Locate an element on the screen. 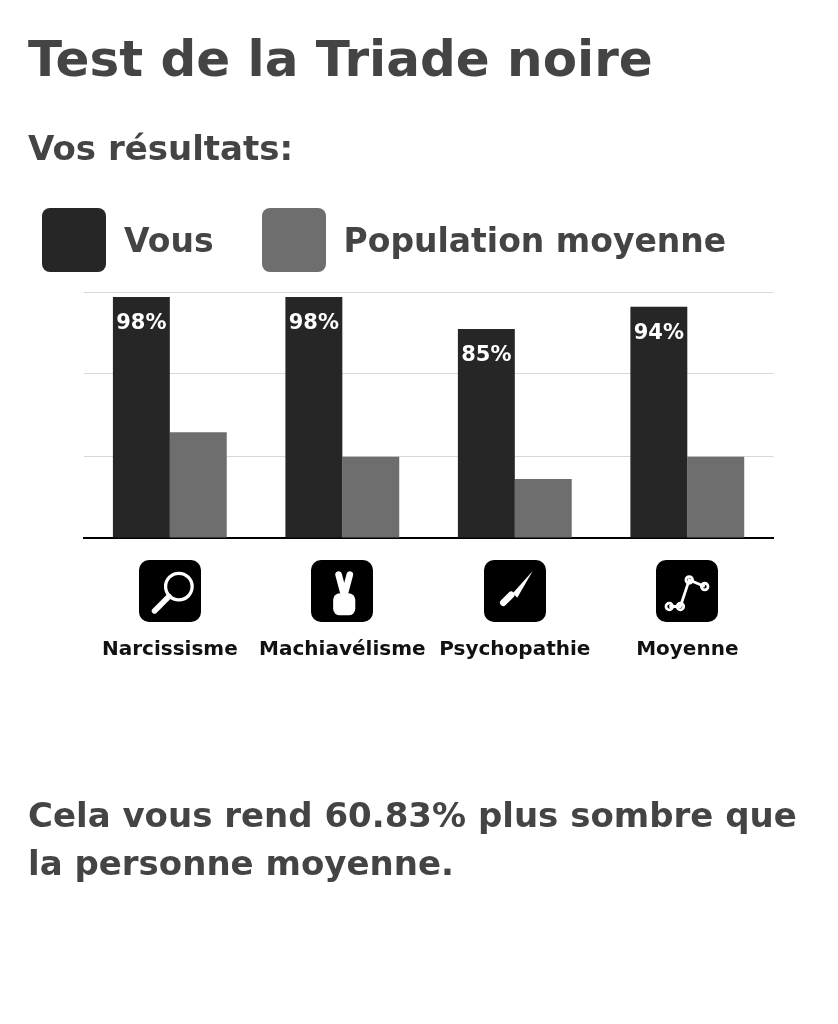 The width and height of the screenshot is (838, 1024). legend-label: Population moyenne is located at coordinates (535, 240).